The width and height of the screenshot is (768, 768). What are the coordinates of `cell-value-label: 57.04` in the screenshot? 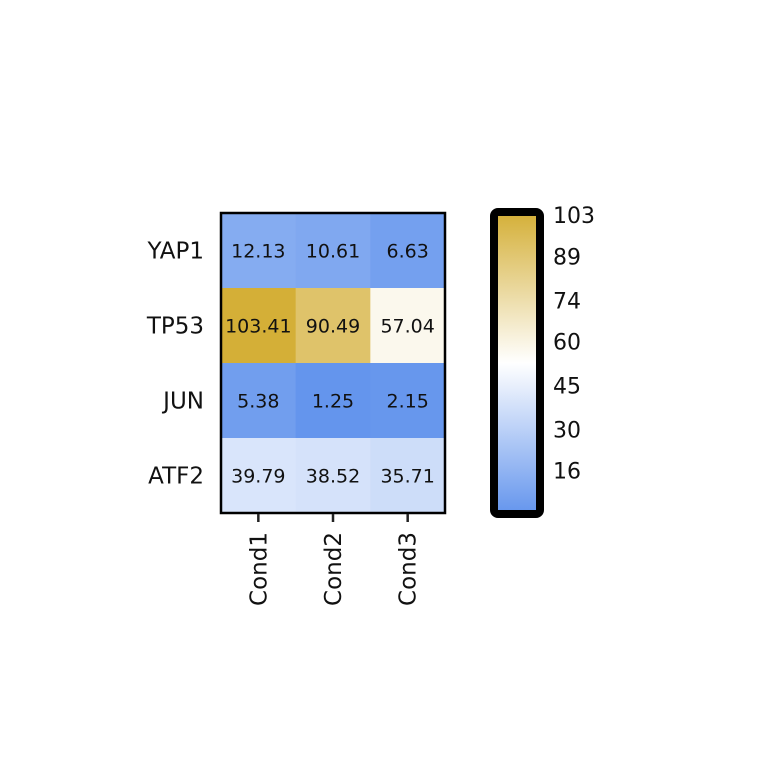 It's located at (407, 327).